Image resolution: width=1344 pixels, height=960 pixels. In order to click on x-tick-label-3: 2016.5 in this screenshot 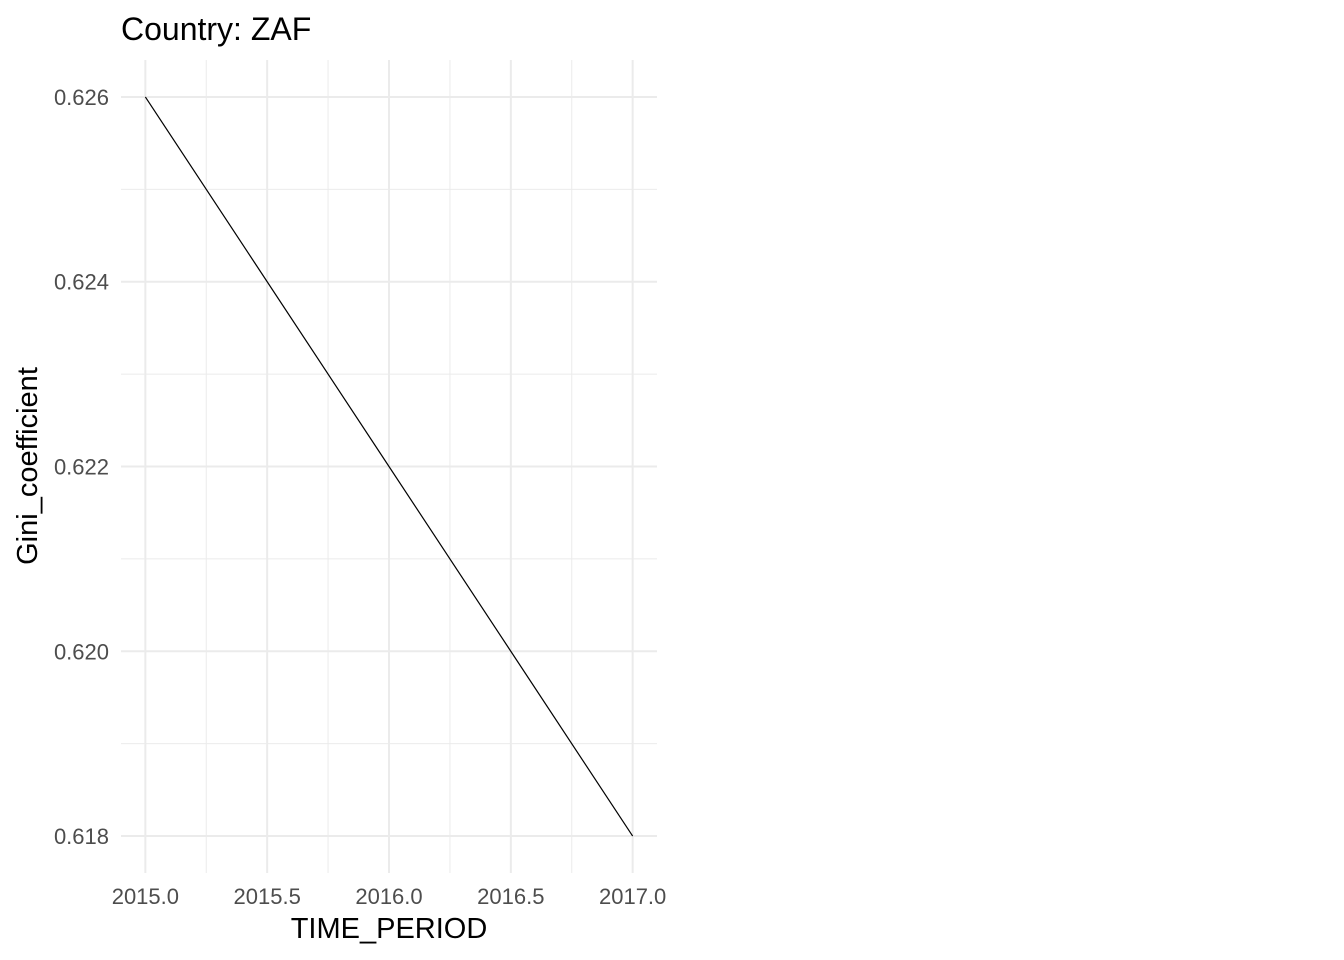, I will do `click(510, 896)`.